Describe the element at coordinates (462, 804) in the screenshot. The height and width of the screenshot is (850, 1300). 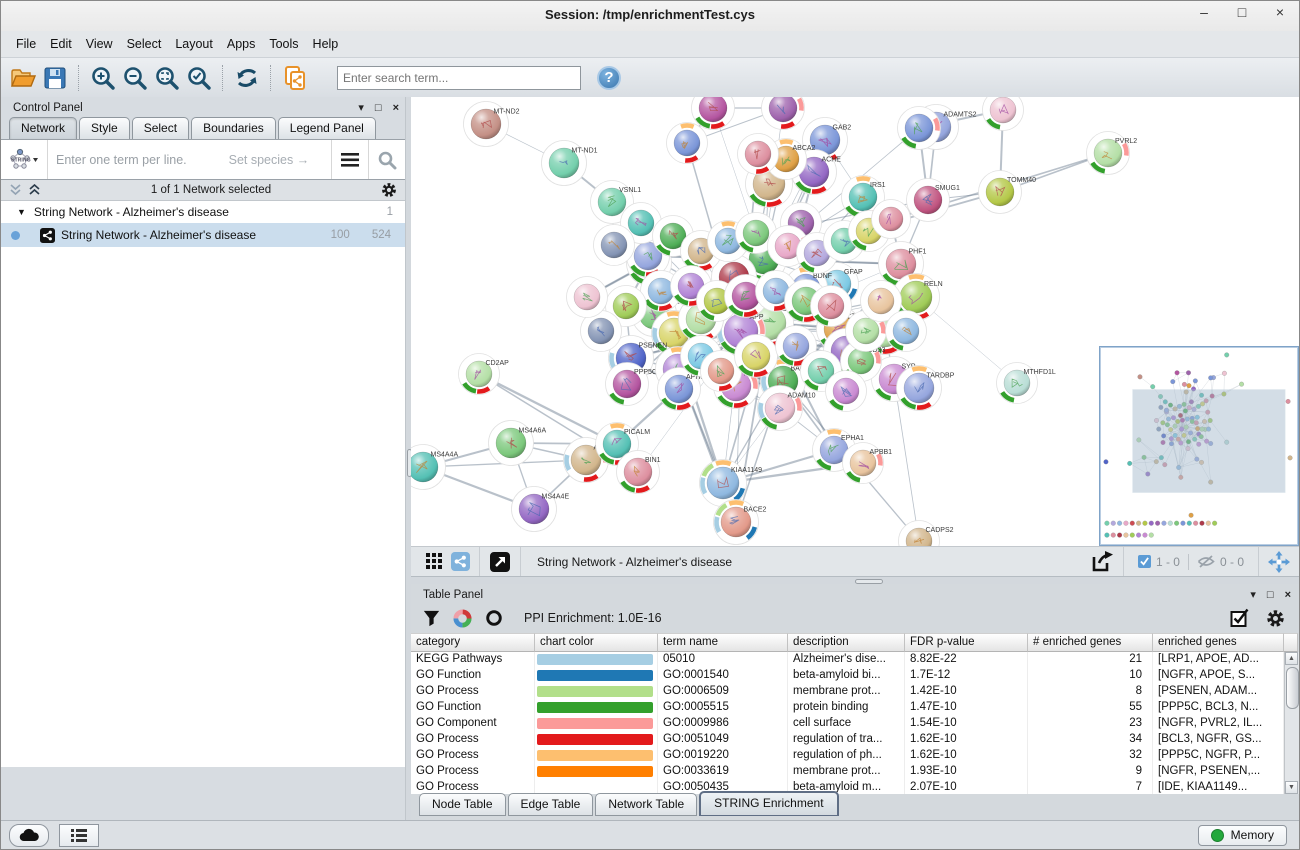
I see `tab-node-table: Node Table` at that location.